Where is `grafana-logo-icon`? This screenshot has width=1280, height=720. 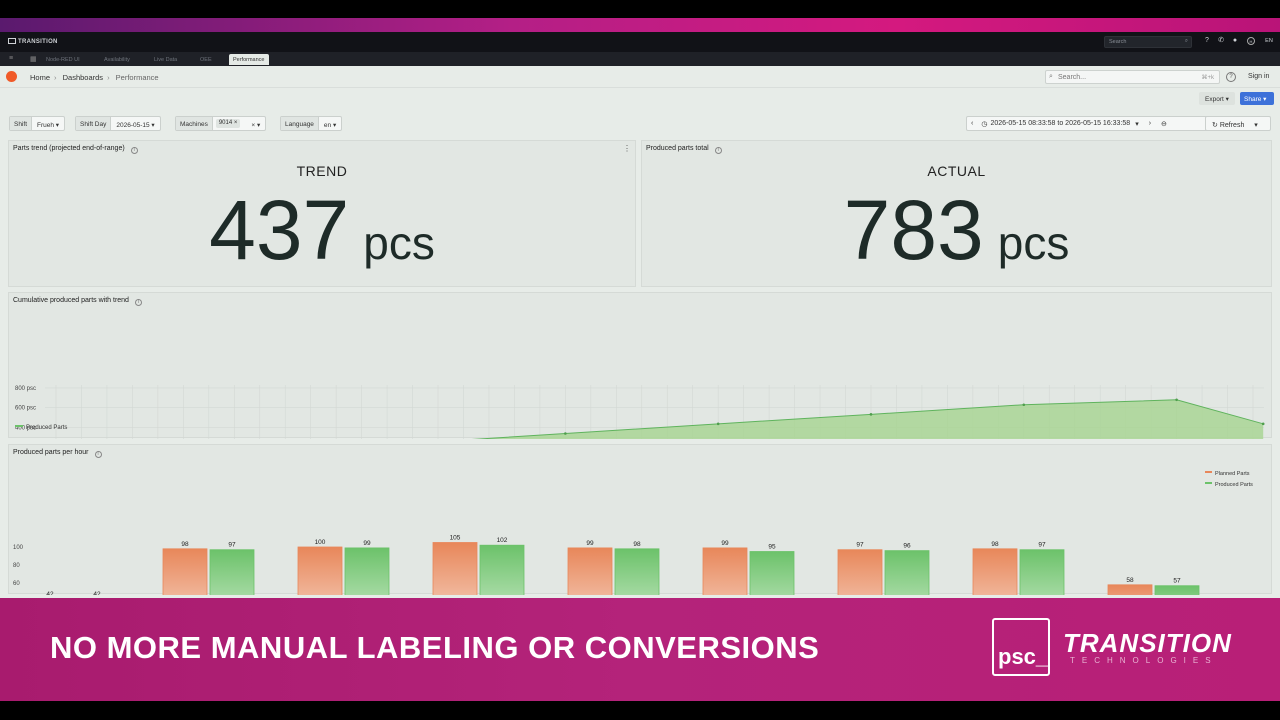 grafana-logo-icon is located at coordinates (11, 76).